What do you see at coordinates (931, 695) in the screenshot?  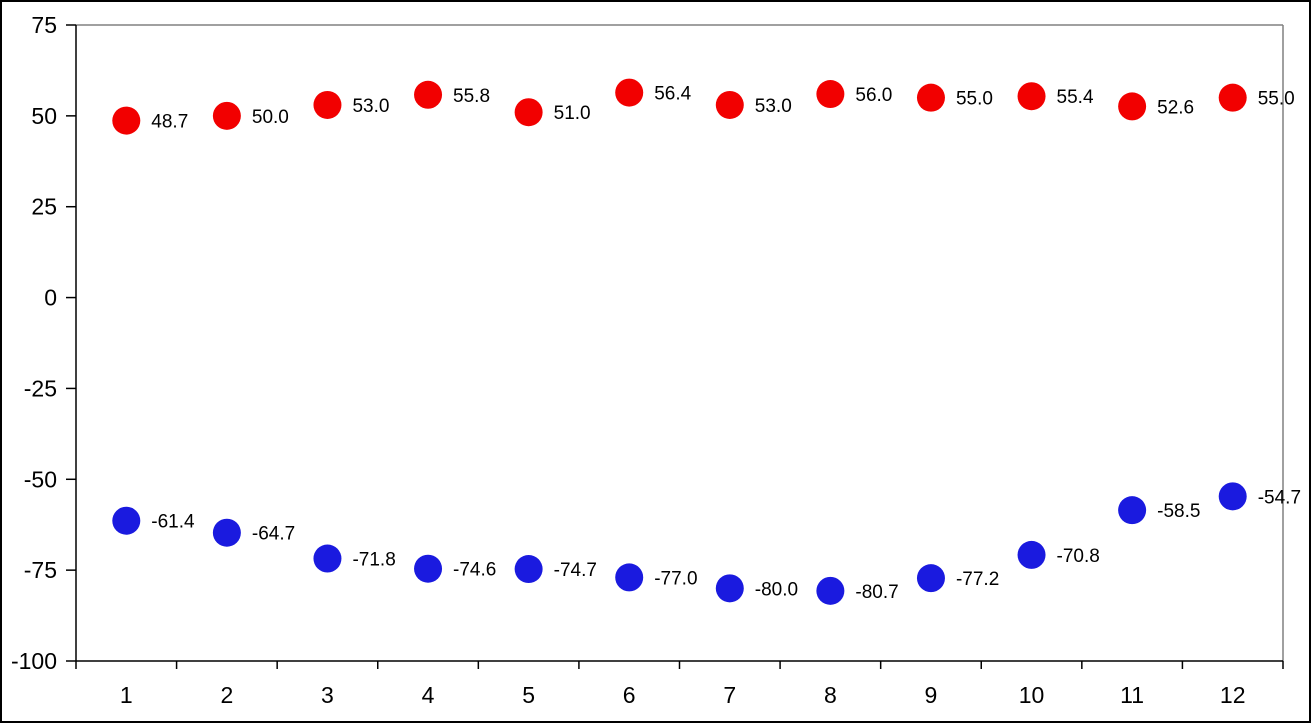 I see `x-tick-label: 9` at bounding box center [931, 695].